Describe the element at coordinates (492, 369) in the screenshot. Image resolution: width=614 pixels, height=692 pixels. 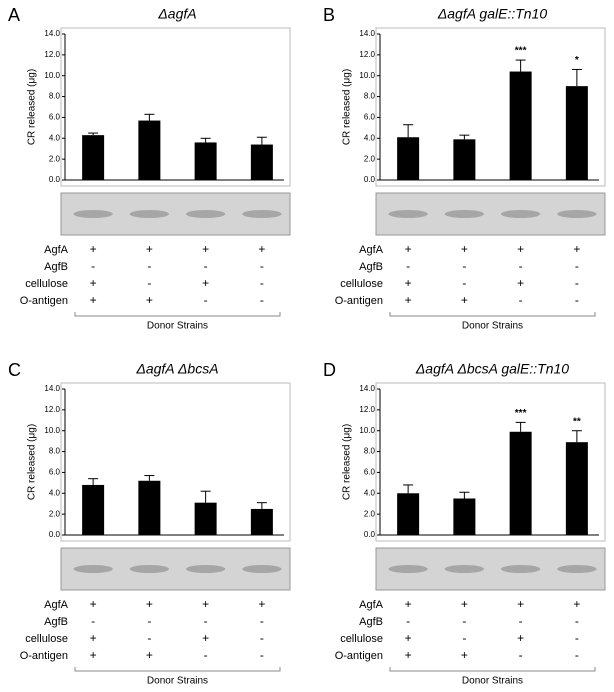
I see `chart-title: ΔagfA ΔbcsA galE::Tn10` at that location.